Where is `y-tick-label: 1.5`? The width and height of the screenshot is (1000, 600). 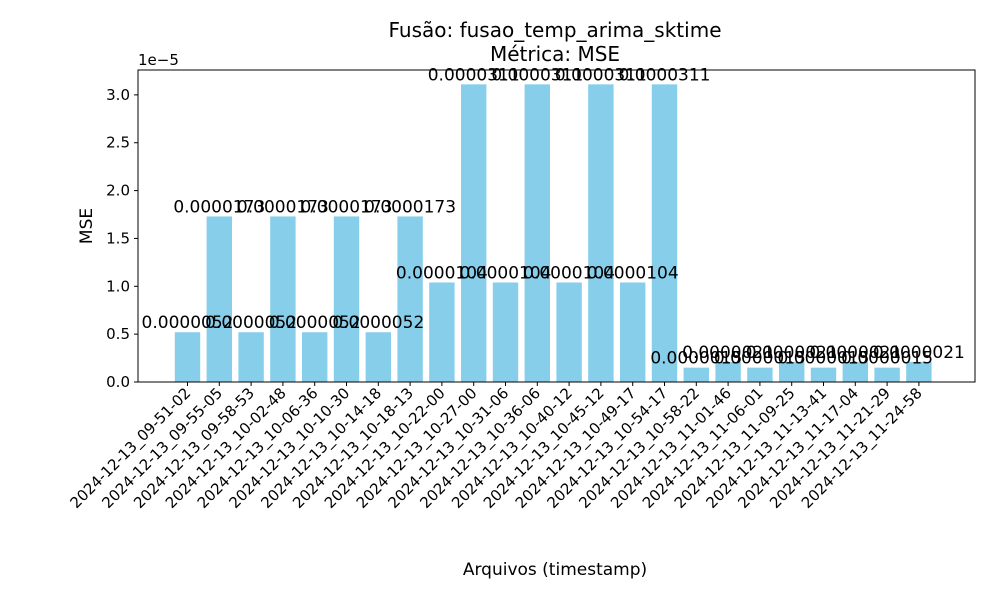 y-tick-label: 1.5 is located at coordinates (118, 238).